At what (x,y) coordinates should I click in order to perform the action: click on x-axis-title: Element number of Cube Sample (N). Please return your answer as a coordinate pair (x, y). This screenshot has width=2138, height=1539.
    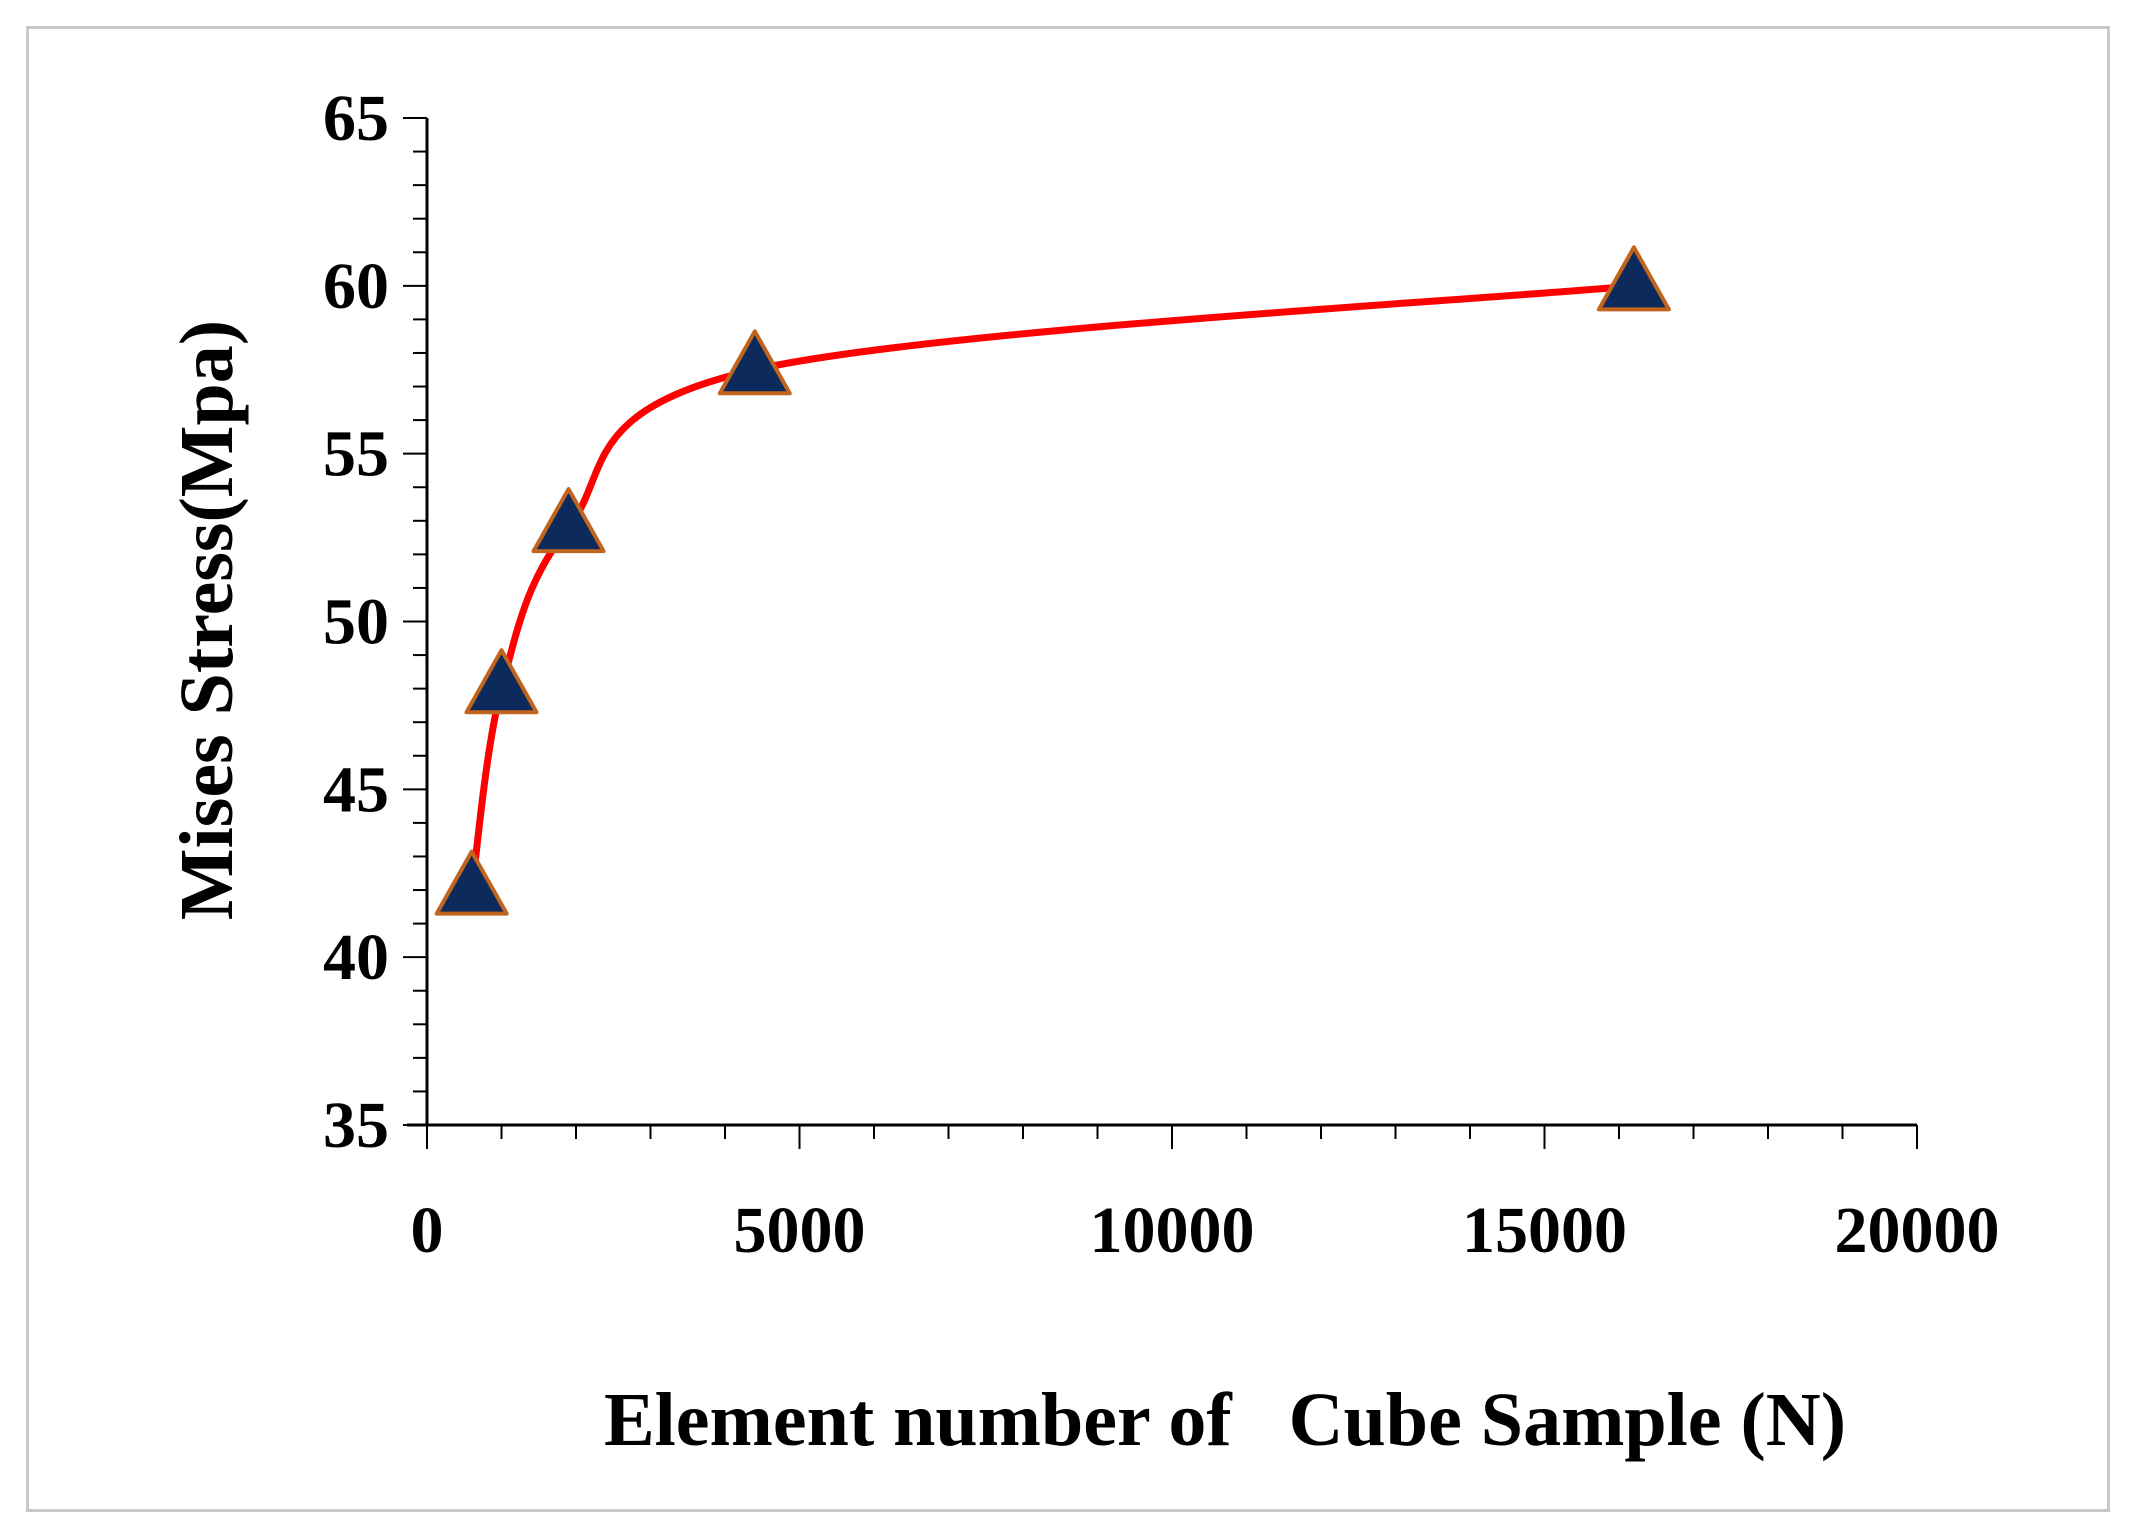
    Looking at the image, I should click on (1225, 1420).